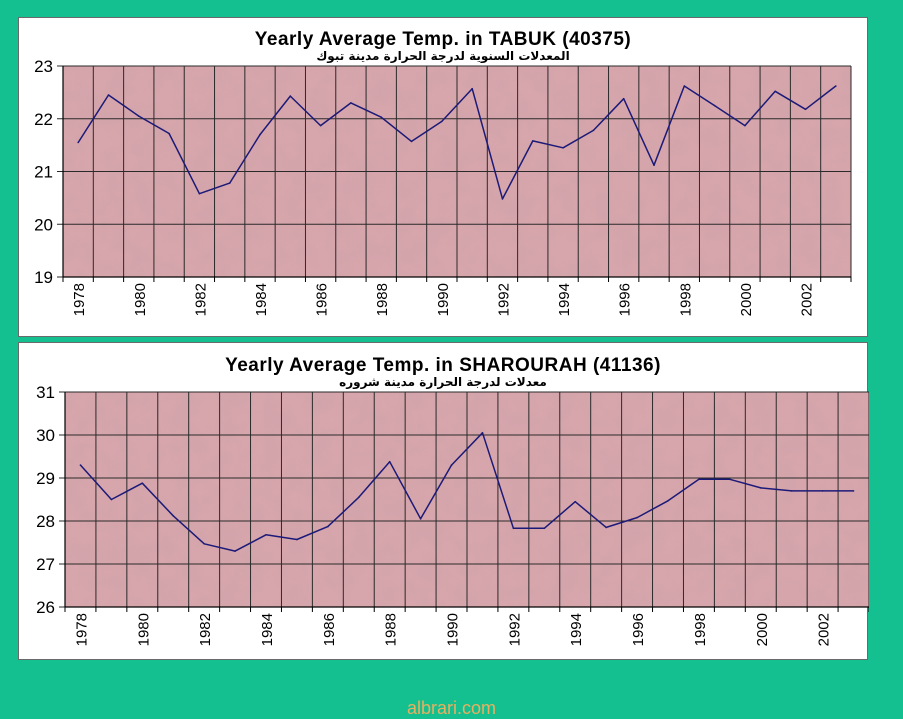 The width and height of the screenshot is (903, 719). I want to click on chart-title: Yearly Average Temp. in TABUK (40375), so click(443, 39).